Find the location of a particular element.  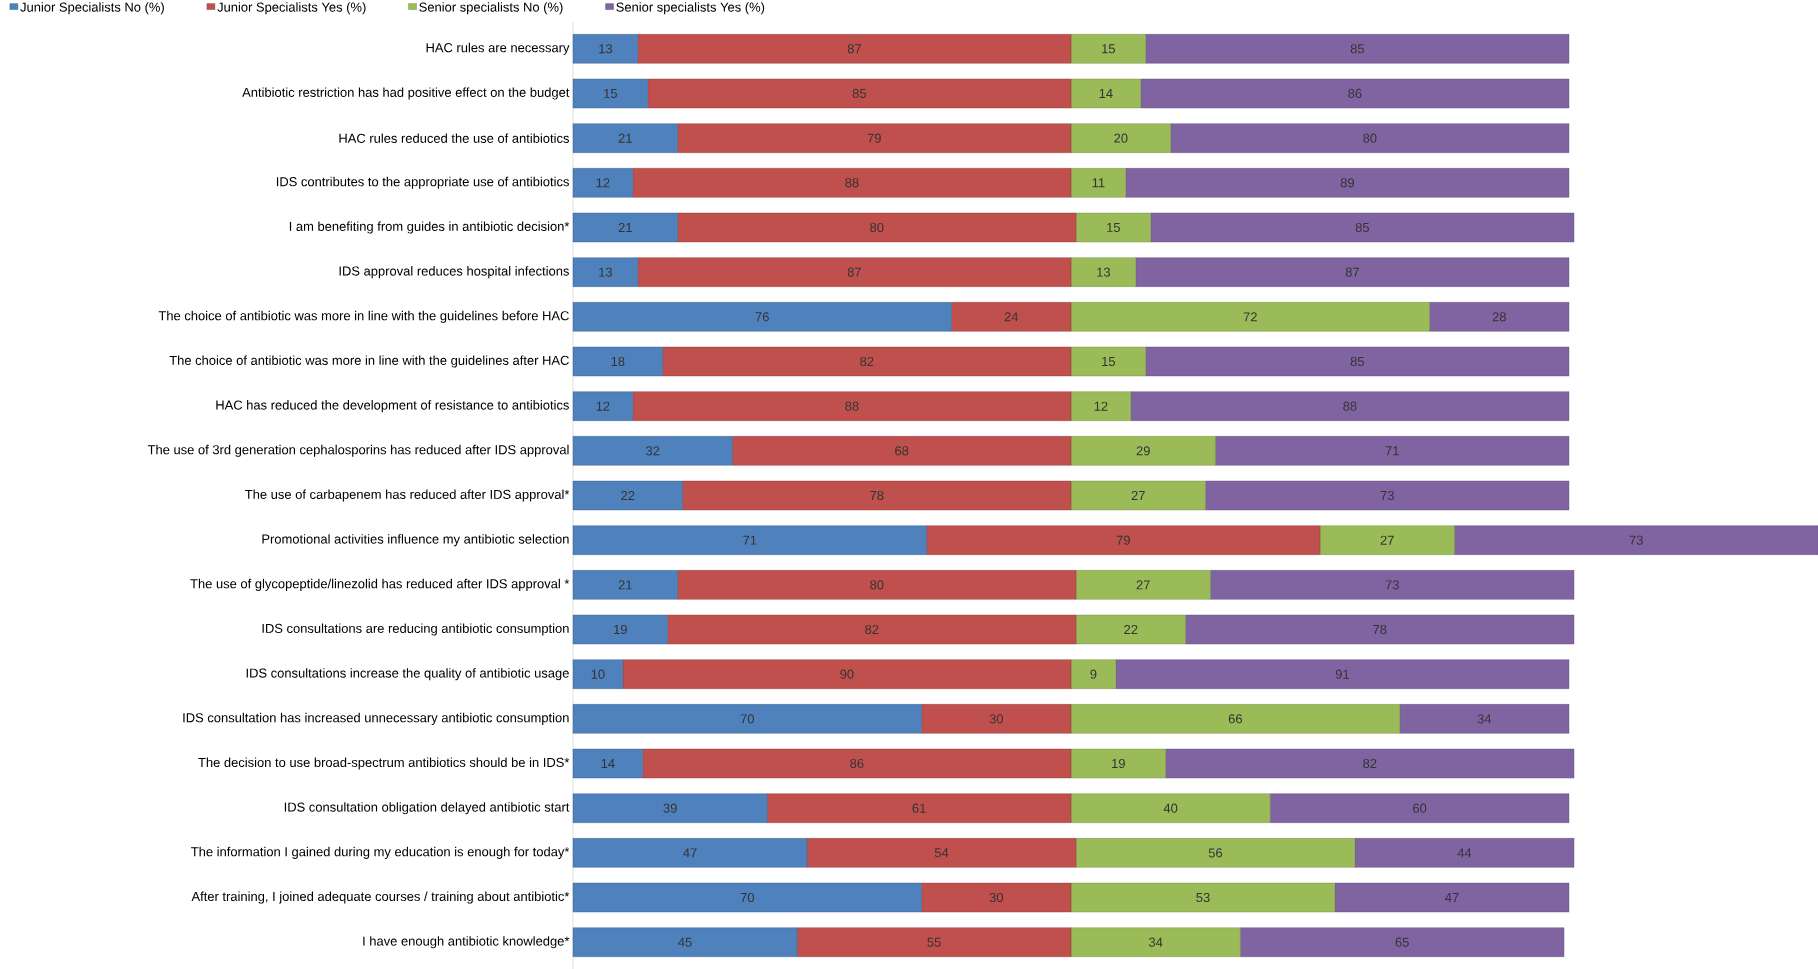

data-label: 20 is located at coordinates (1121, 138).